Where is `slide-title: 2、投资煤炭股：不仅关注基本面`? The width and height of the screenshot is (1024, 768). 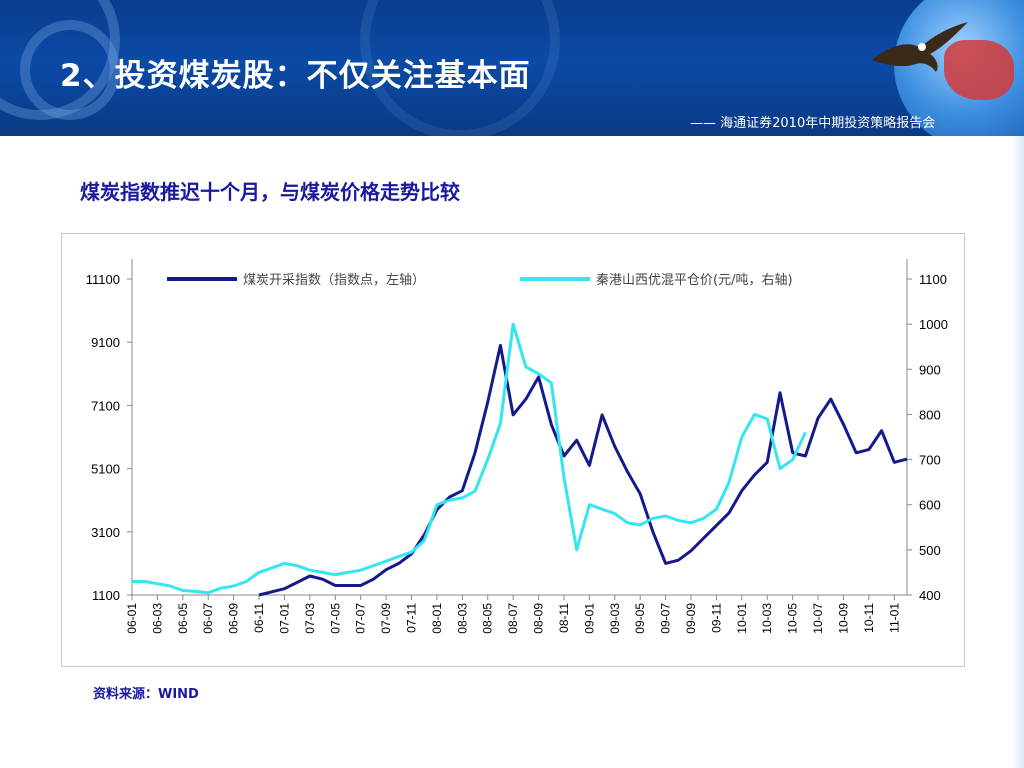 slide-title: 2、投资煤炭股：不仅关注基本面 is located at coordinates (295, 76).